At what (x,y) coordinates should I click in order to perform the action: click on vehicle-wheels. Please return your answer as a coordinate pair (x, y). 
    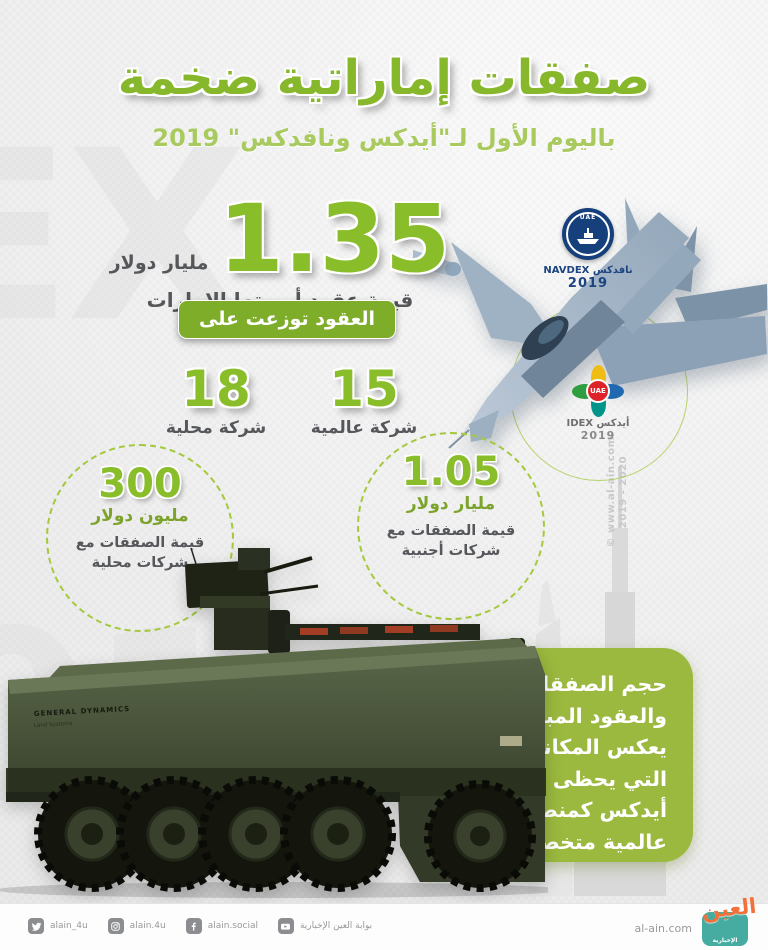
    Looking at the image, I should click on (285, 834).